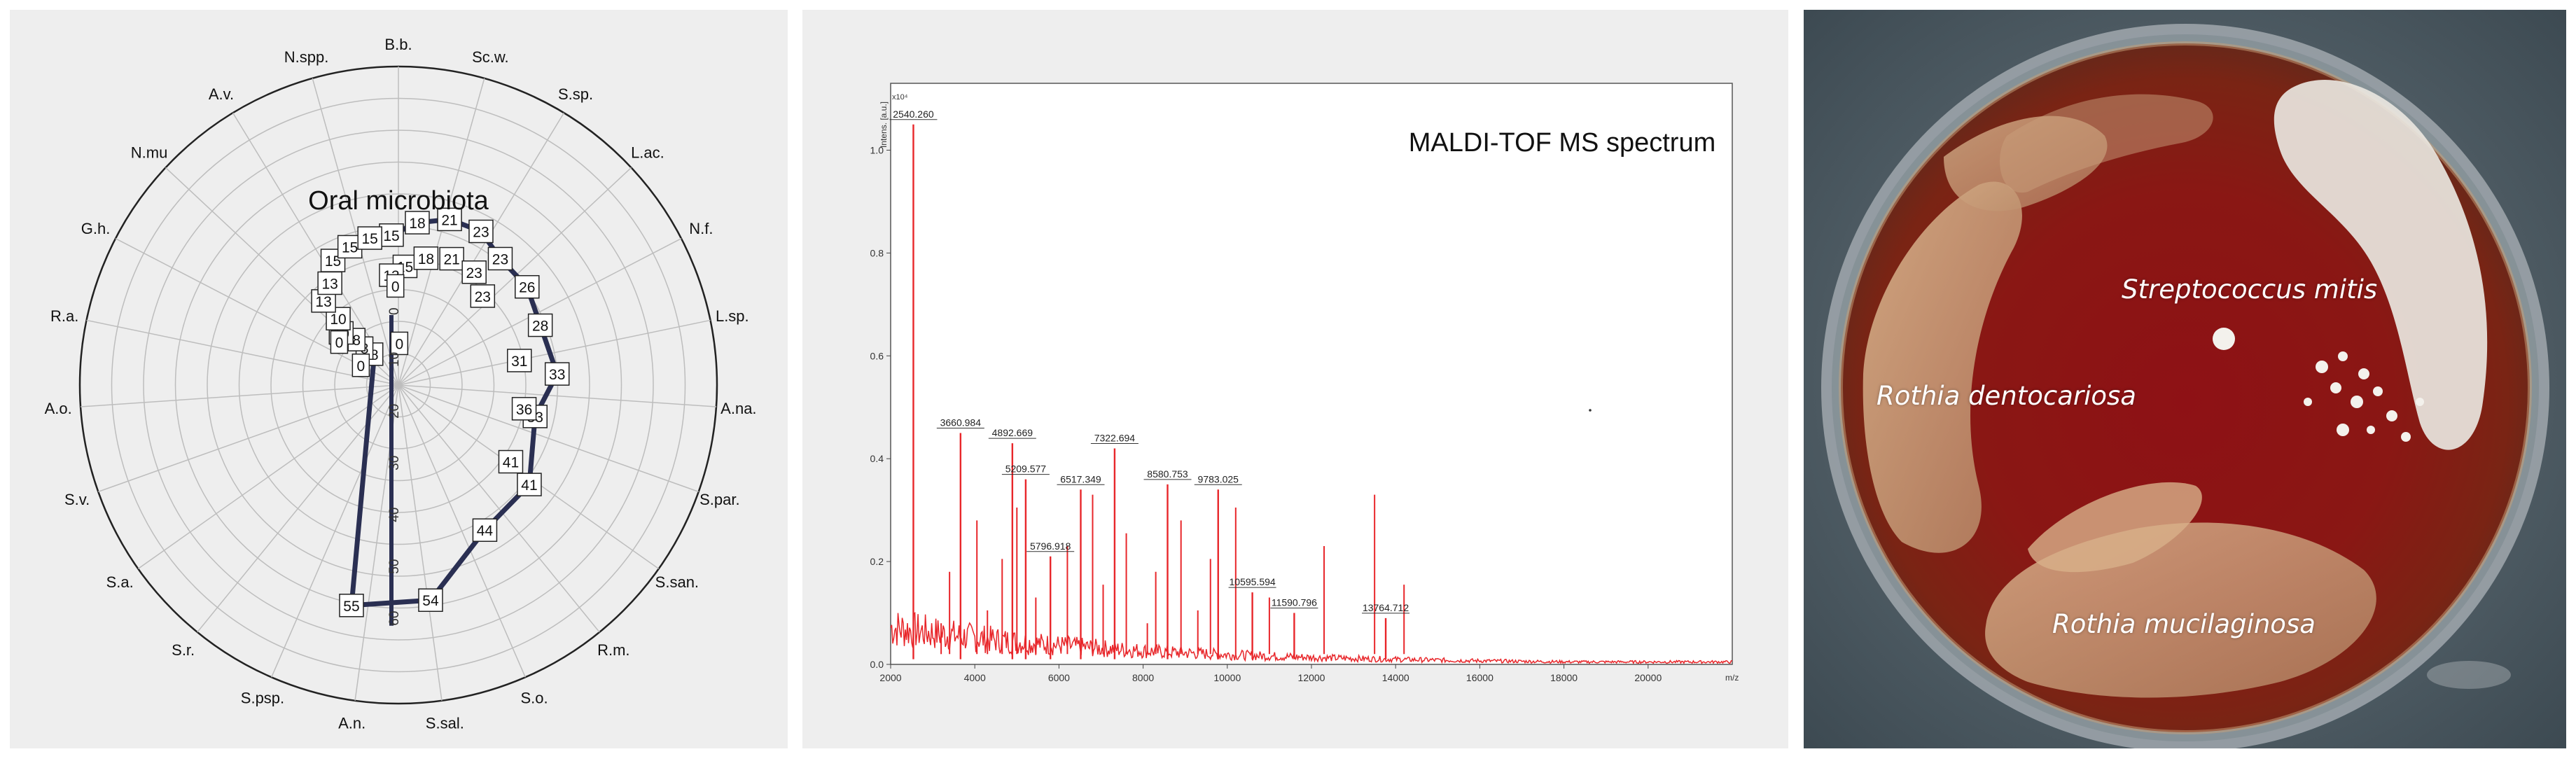 This screenshot has height=761, width=2576. I want to click on spectrum-peak-label: 8580.753, so click(1167, 474).